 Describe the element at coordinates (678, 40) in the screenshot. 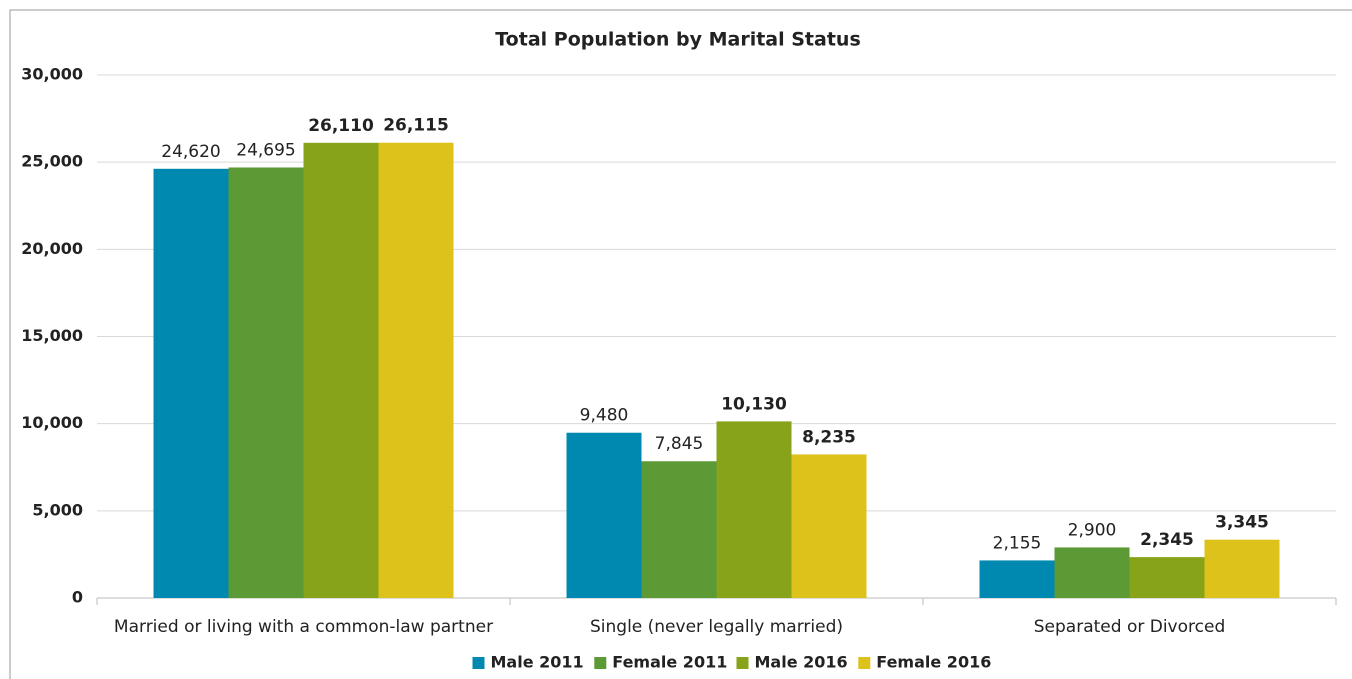

I see `chart-title: Total Population by Marital Status` at that location.